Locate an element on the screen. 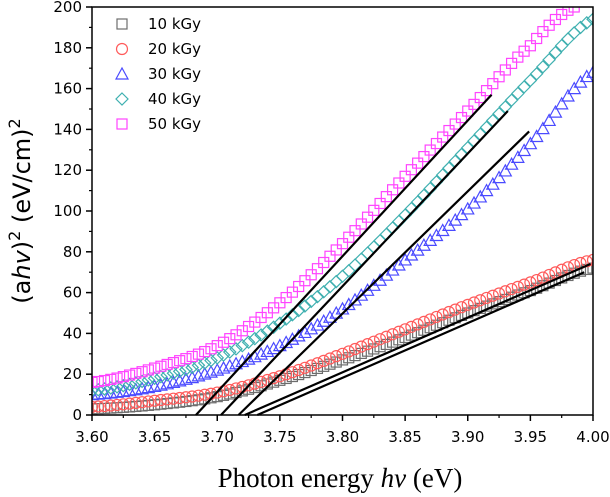 This screenshot has height=497, width=610. legend-marker is located at coordinates (122, 49).